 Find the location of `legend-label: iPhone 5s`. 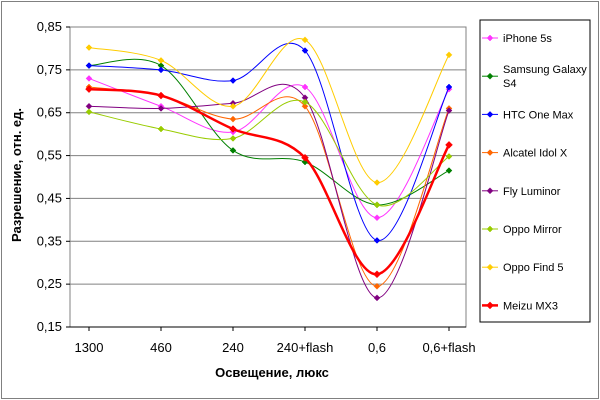

legend-label: iPhone 5s is located at coordinates (527, 39).